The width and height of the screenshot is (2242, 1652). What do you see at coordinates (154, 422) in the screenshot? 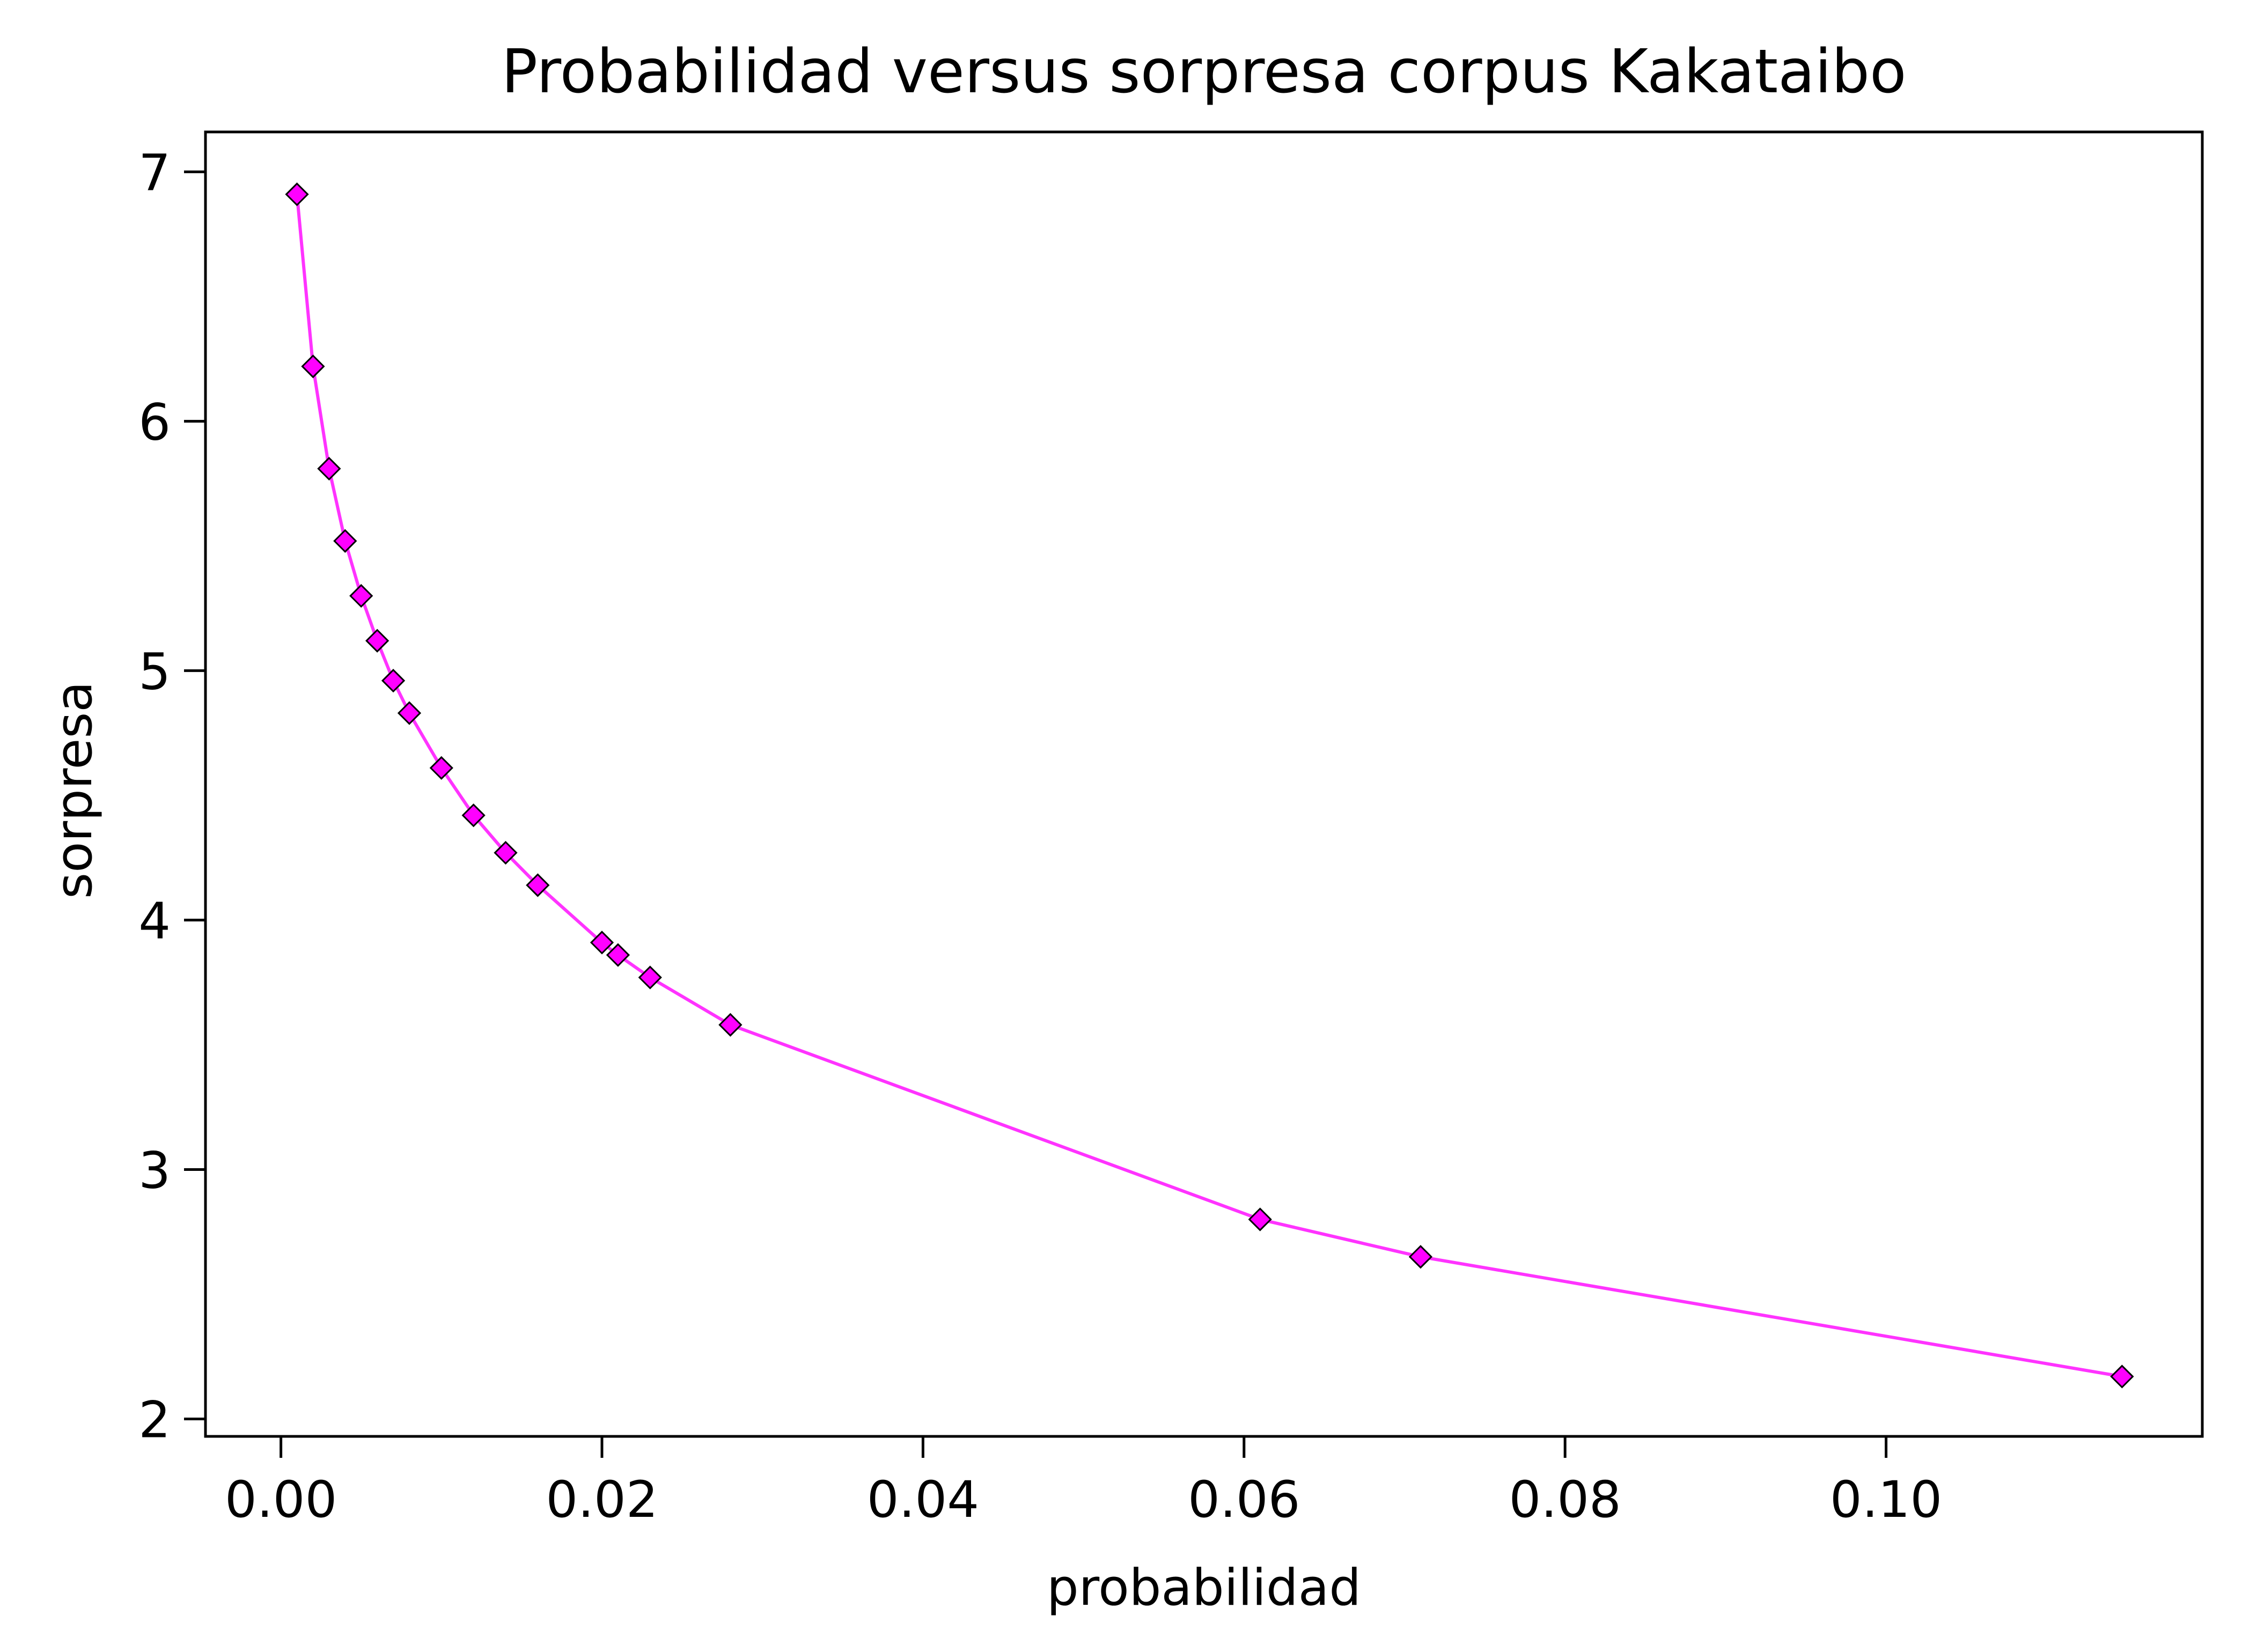
I see `y-tick-label: 6` at bounding box center [154, 422].